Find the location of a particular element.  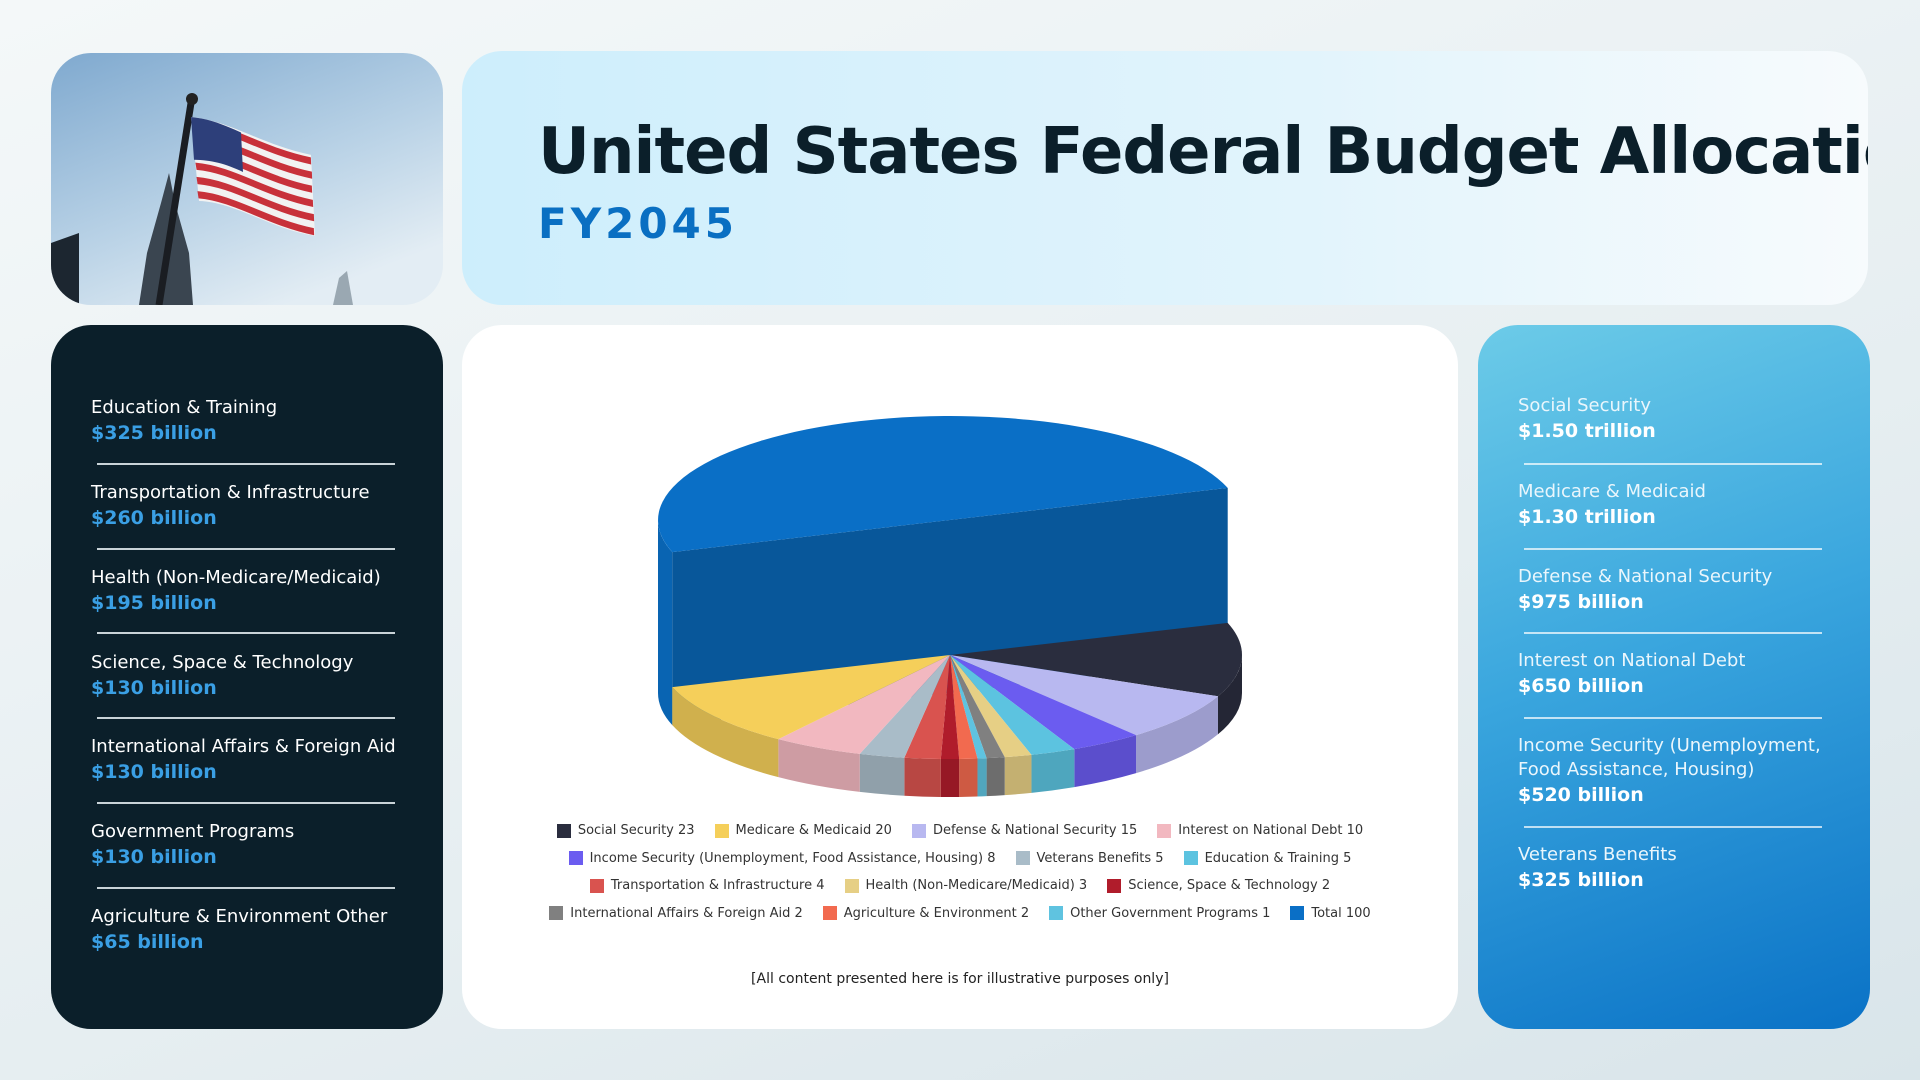

legend-item: International Affairs & Foreign Aid 2 is located at coordinates (676, 913).